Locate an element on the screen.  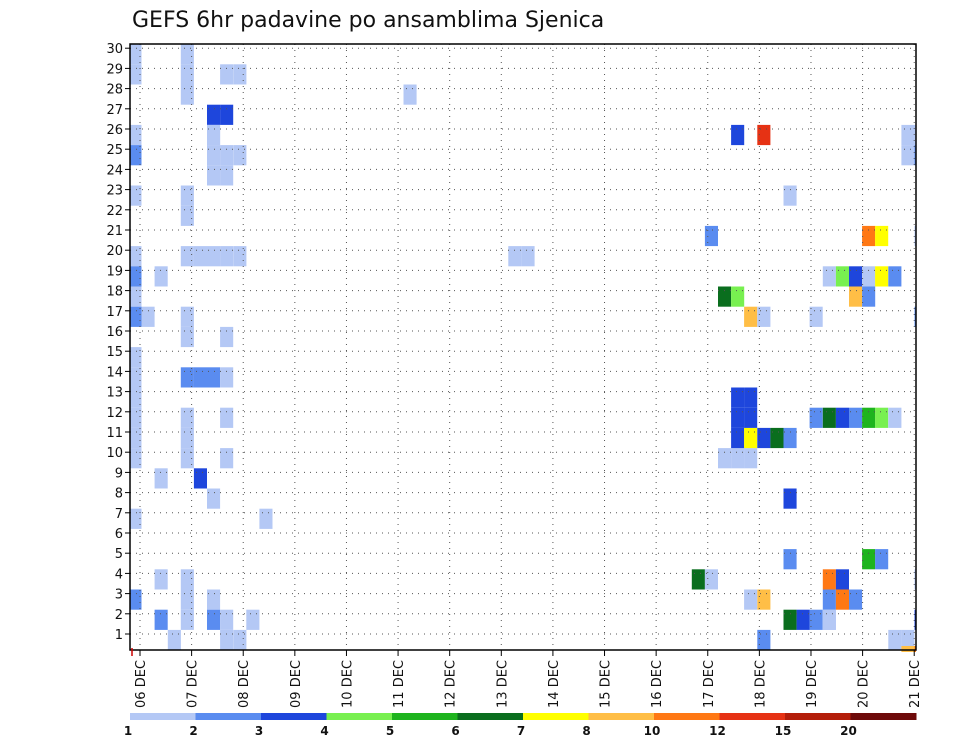
y-tick-label: 8 is located at coordinates (119, 494).